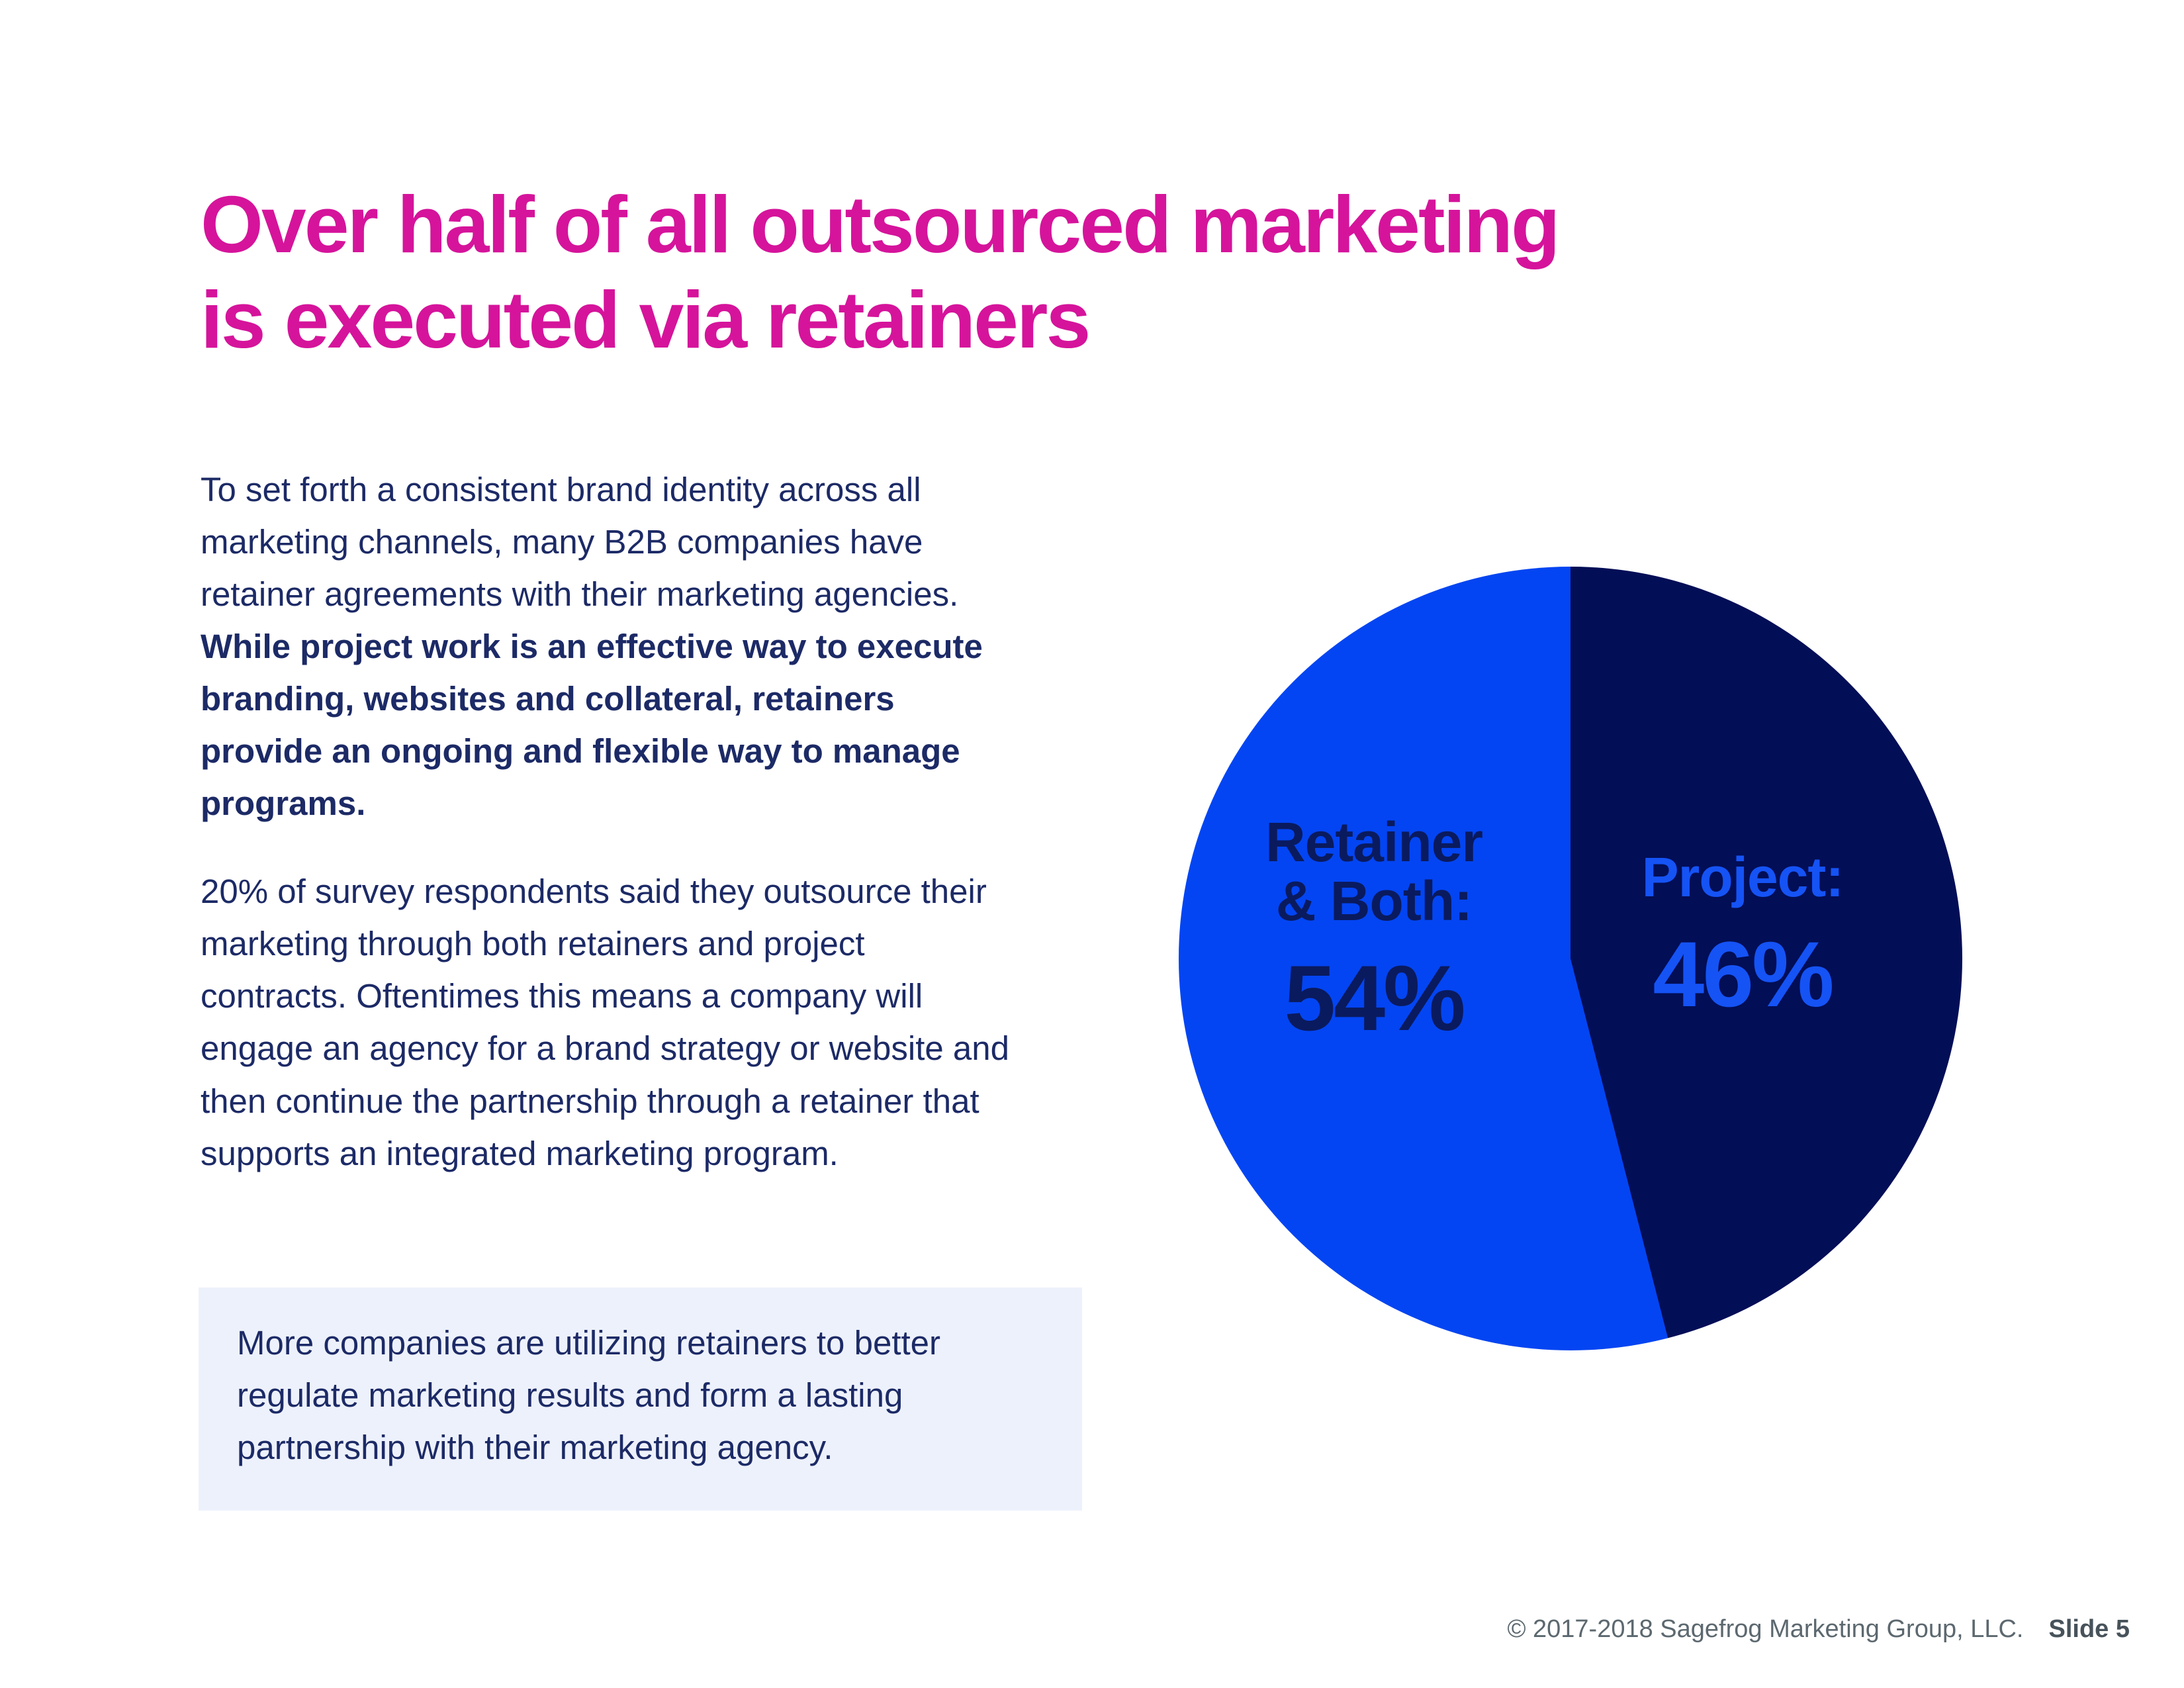 The height and width of the screenshot is (1688, 2184). Describe the element at coordinates (1743, 974) in the screenshot. I see `project-value: 46%` at that location.